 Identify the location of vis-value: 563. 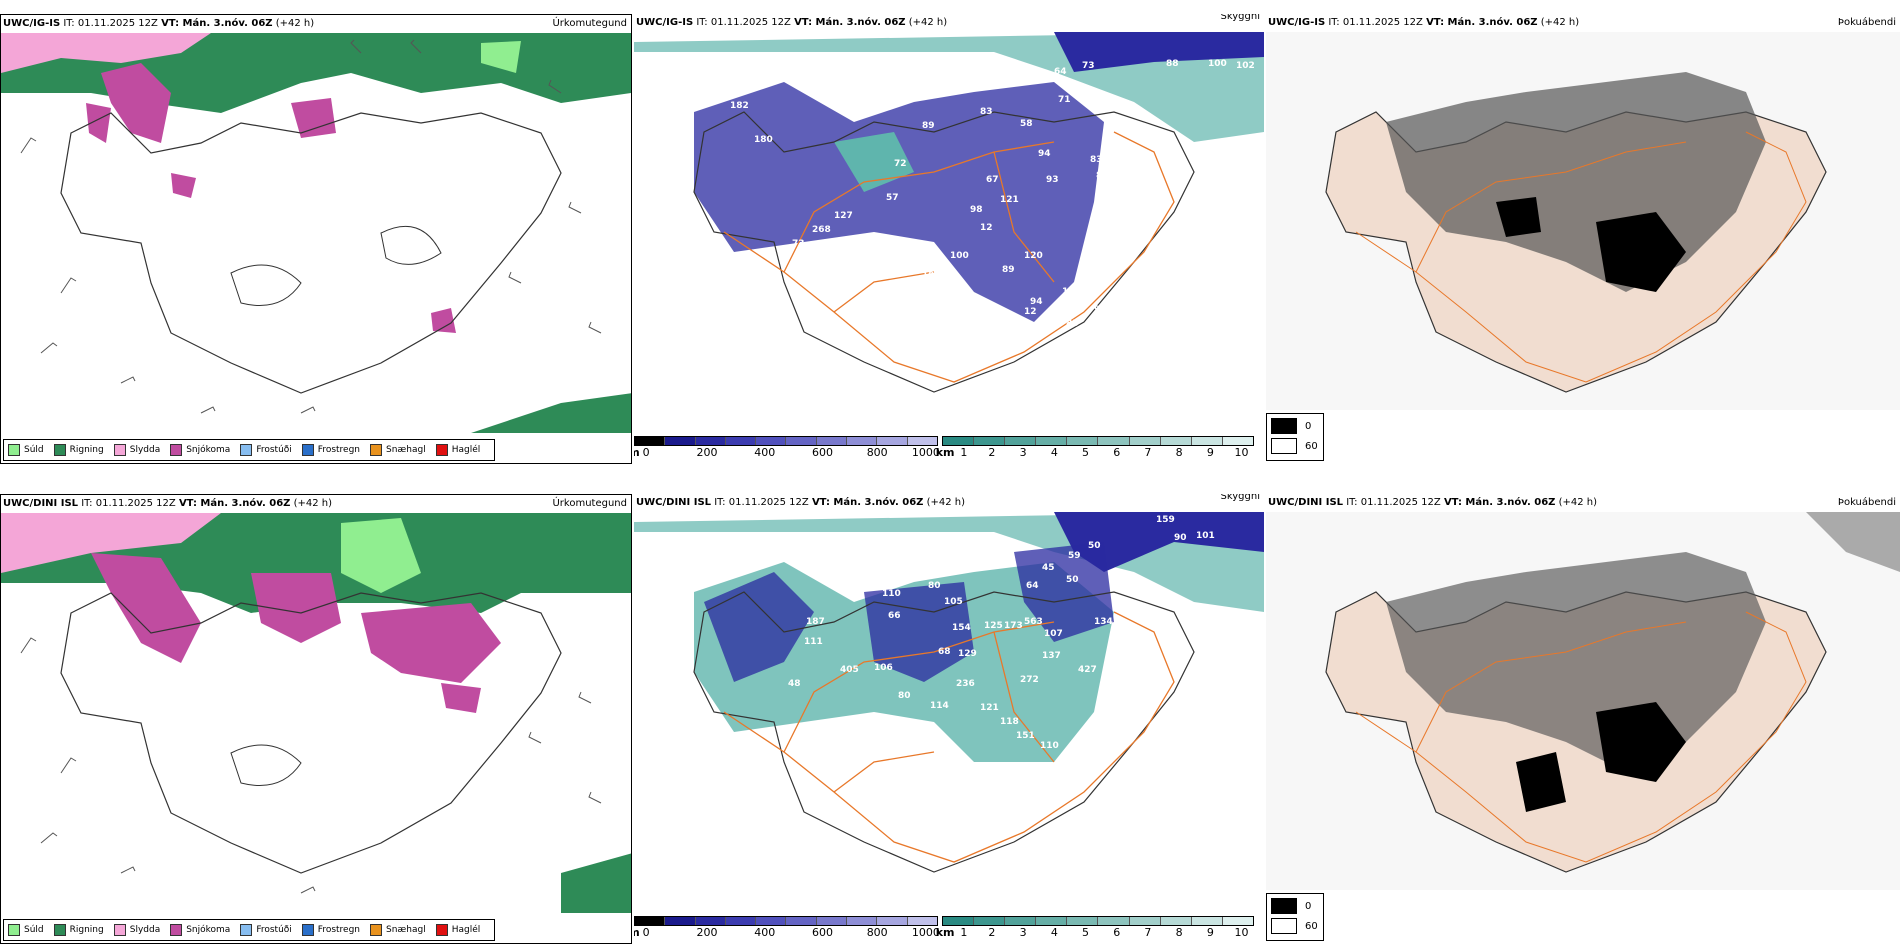
(1033, 622).